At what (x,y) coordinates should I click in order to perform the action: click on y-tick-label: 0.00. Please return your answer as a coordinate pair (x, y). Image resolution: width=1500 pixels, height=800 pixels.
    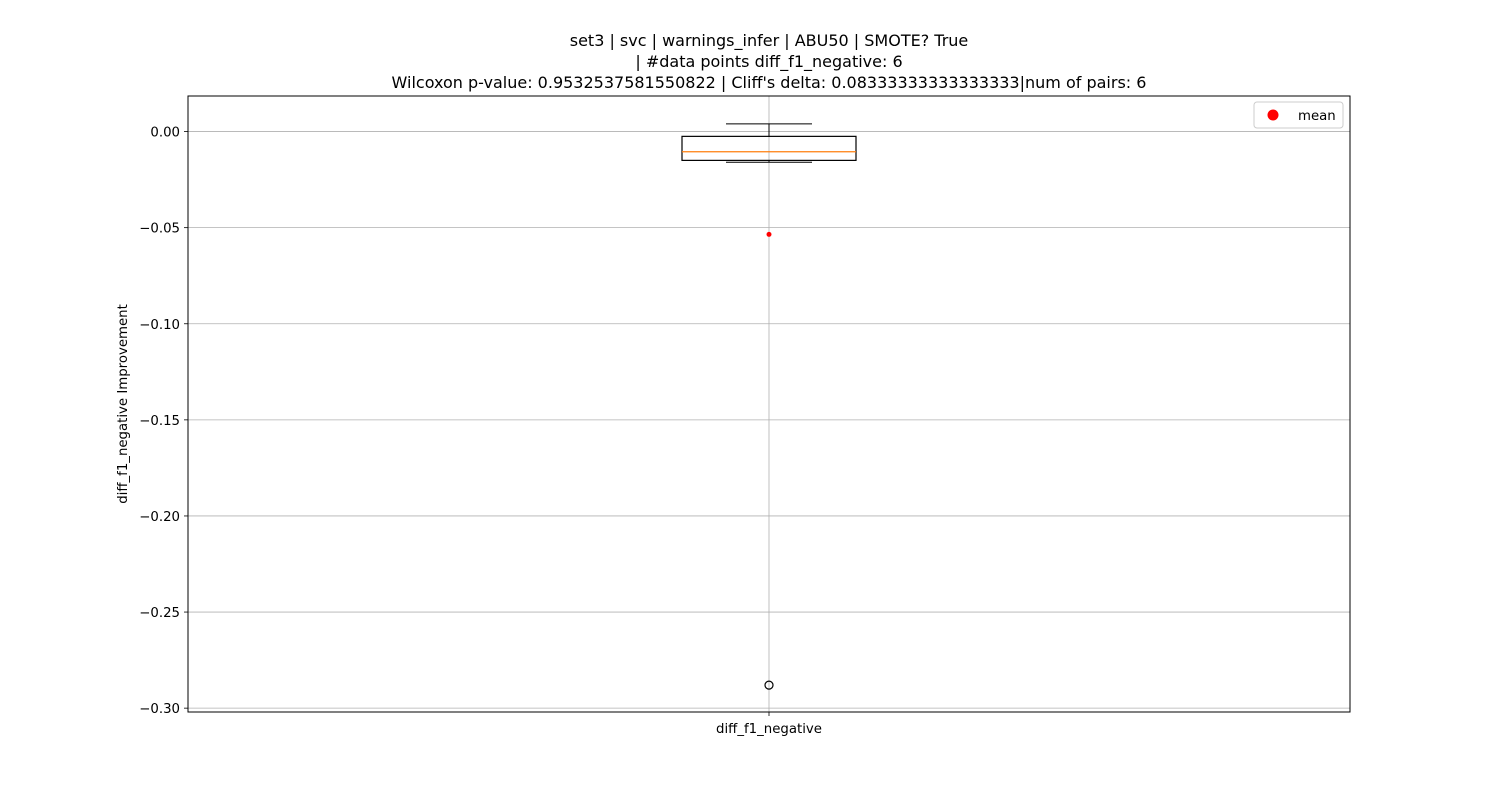
    Looking at the image, I should click on (165, 133).